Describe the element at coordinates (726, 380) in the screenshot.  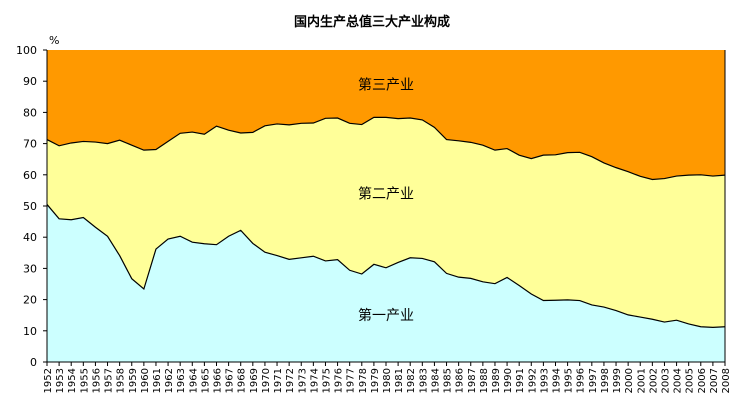
I see `x-tick-label: 2008` at that location.